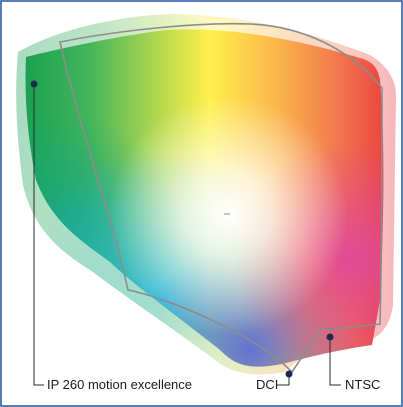  What do you see at coordinates (267, 384) in the screenshot?
I see `label-dci: DCI` at bounding box center [267, 384].